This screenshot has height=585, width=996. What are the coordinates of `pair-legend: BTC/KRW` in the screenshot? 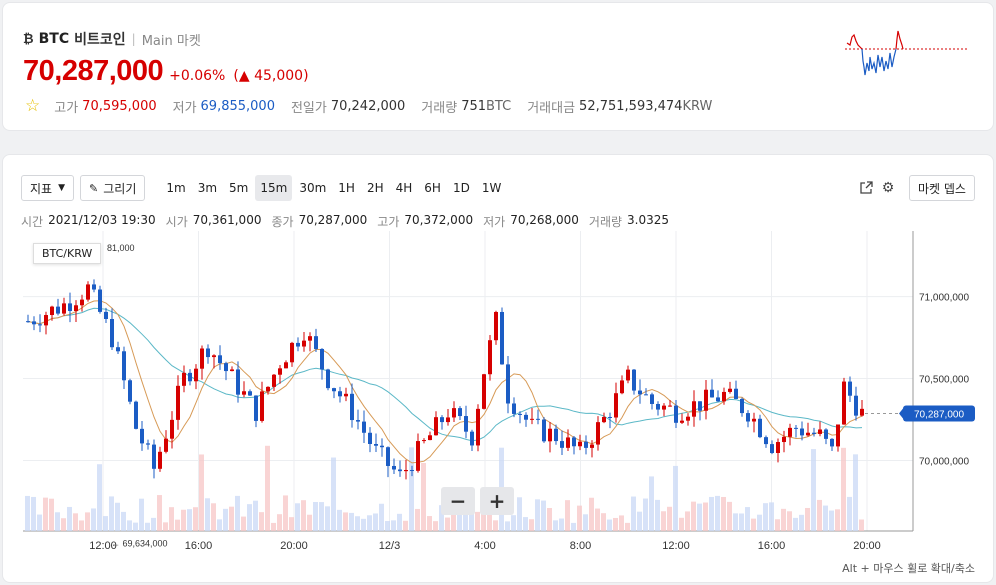 It's located at (67, 253).